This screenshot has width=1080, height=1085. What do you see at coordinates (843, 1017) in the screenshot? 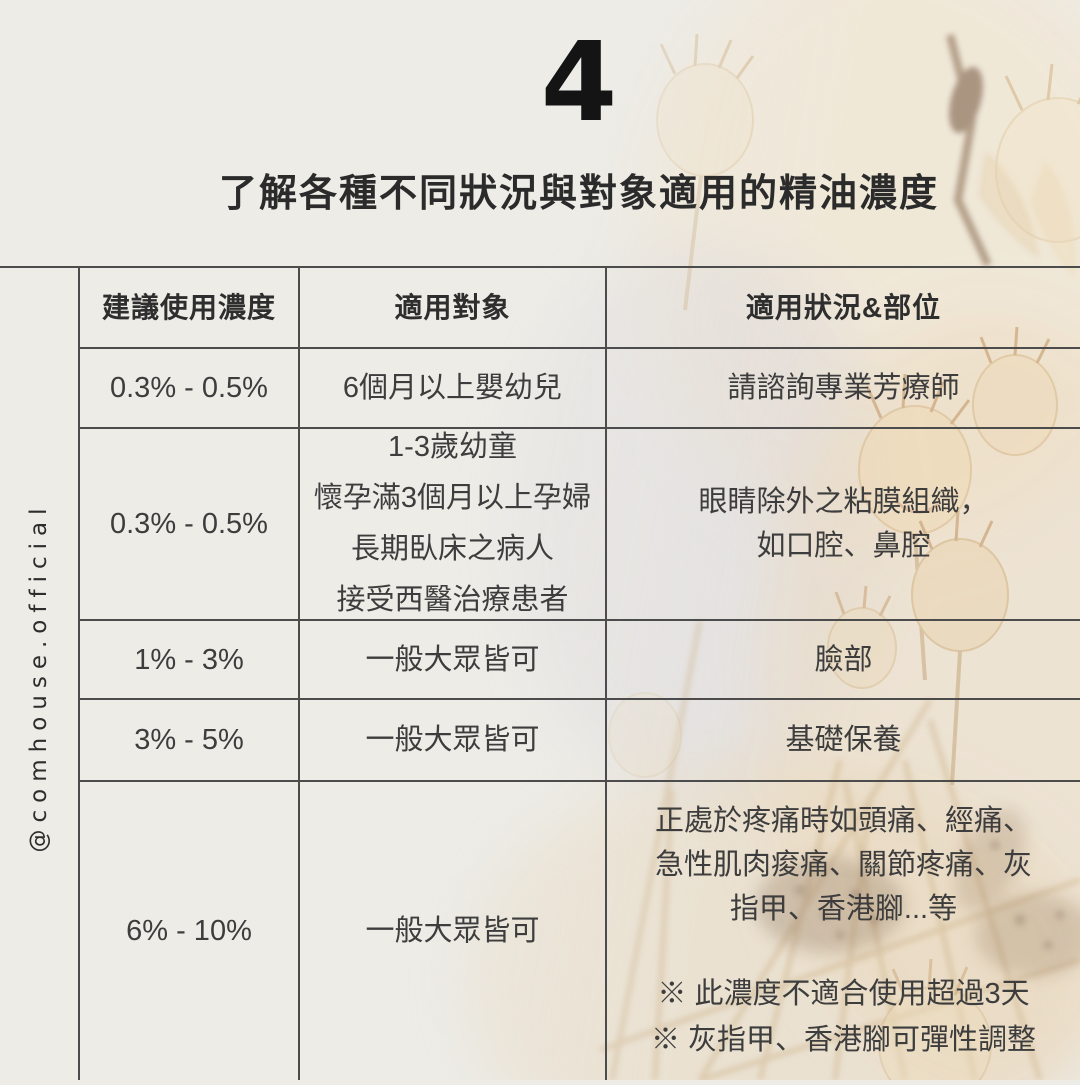
I see `usage-notes: ※ 此濃度不適合使用超過3天 ※ 灰指甲、香港腳可彈性調整` at bounding box center [843, 1017].